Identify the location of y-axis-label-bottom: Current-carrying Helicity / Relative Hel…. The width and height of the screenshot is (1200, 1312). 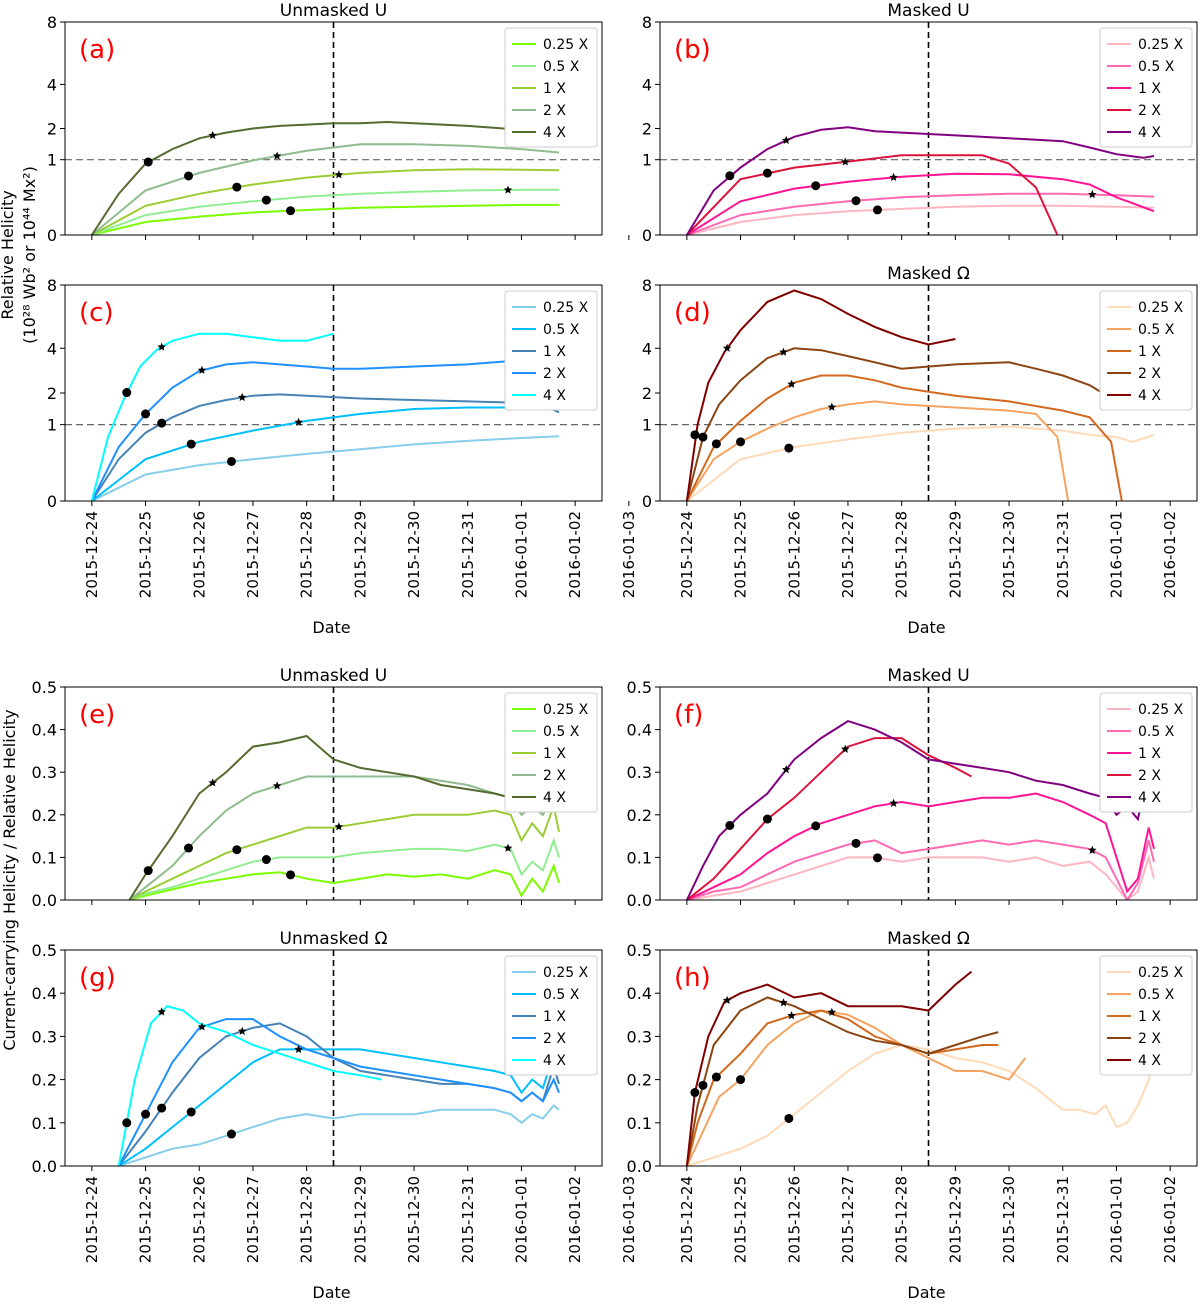
(9, 879).